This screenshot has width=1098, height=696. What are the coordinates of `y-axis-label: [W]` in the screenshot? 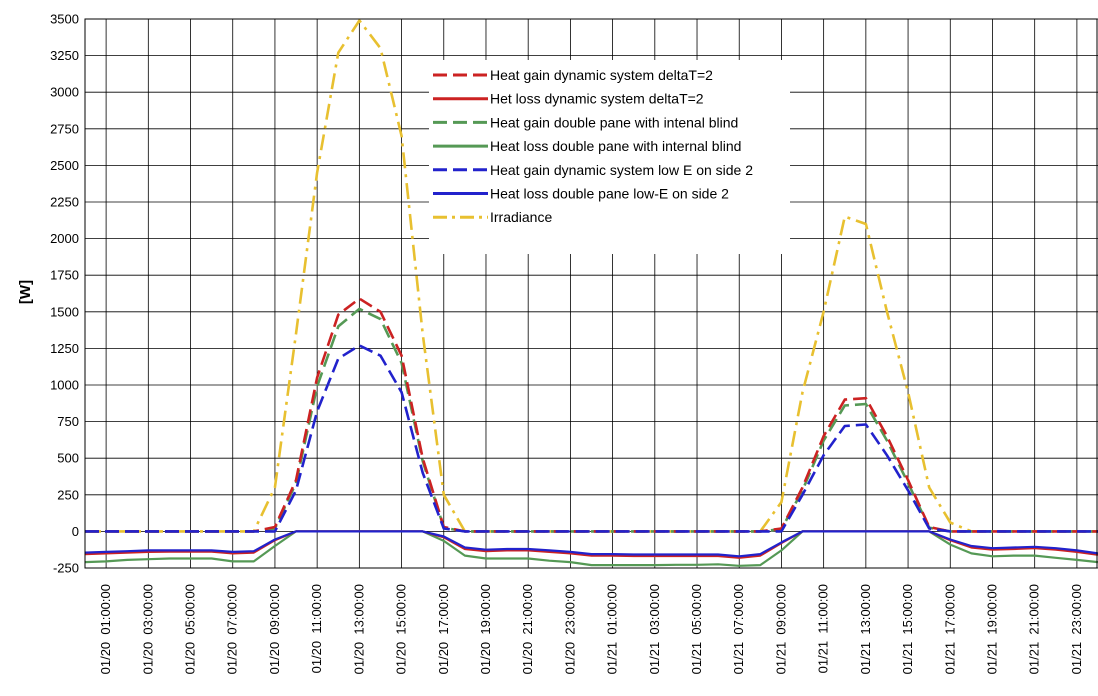 It's located at (25, 292).